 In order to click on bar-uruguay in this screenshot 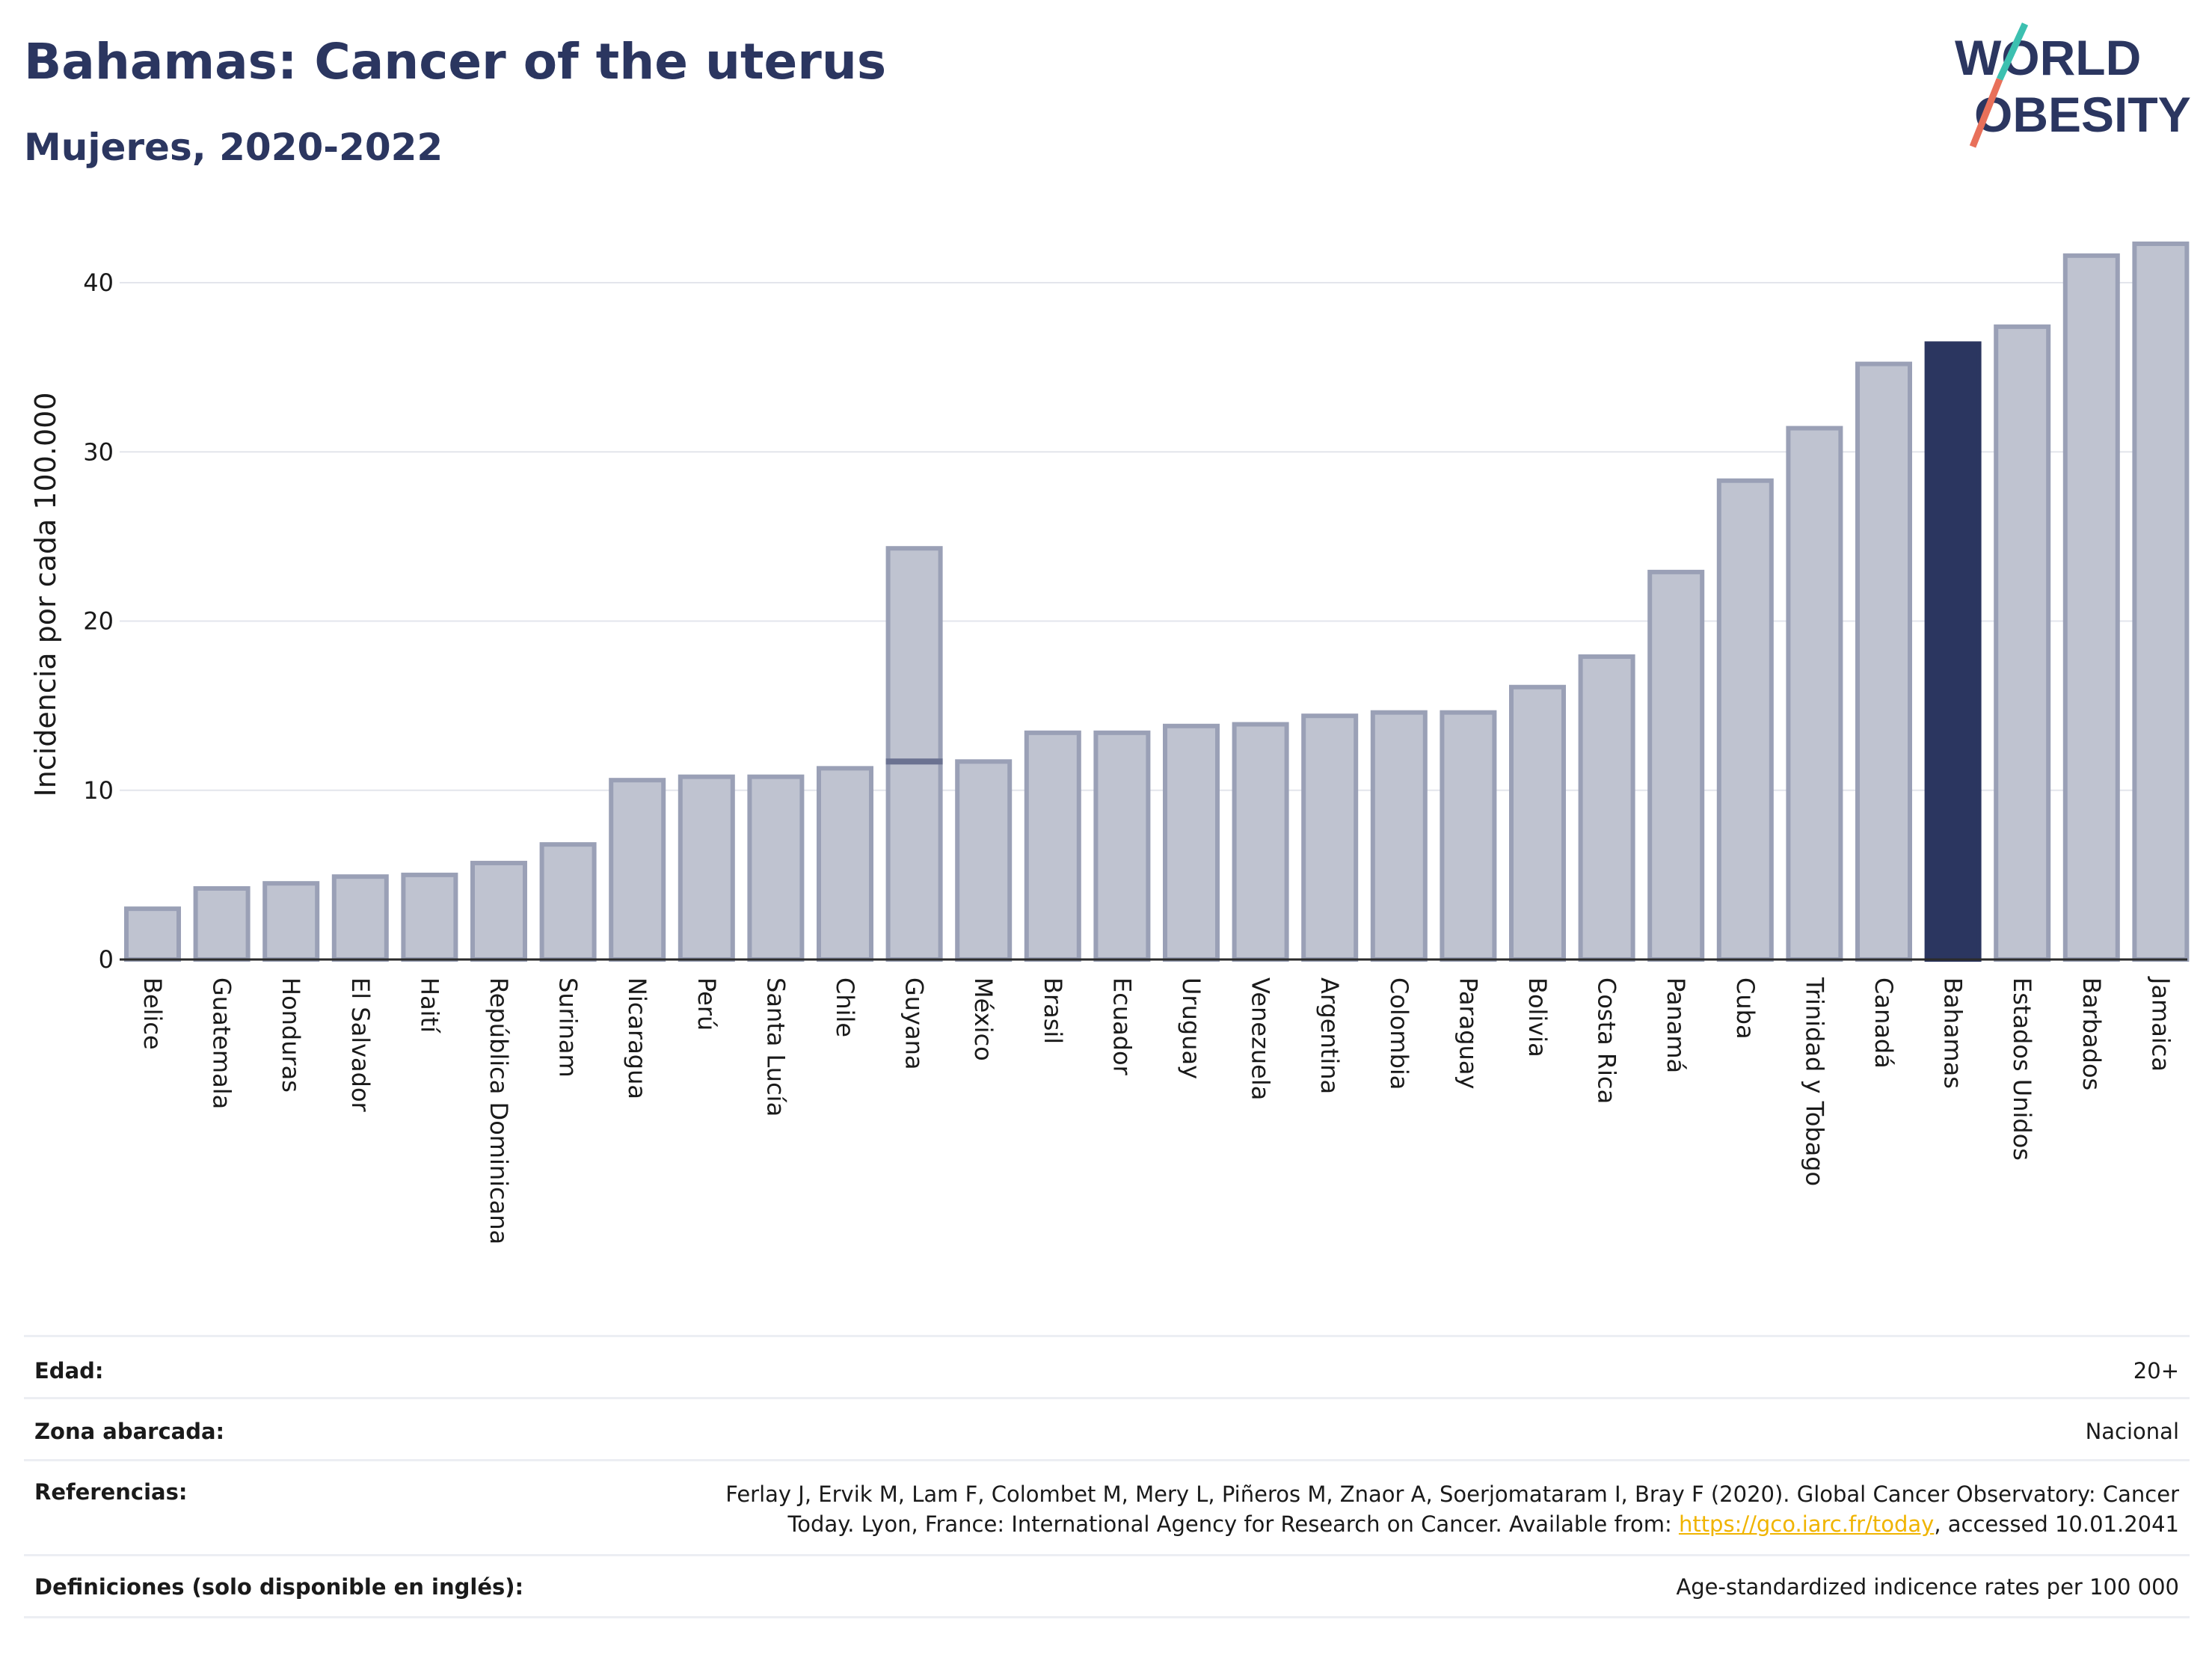, I will do `click(1191, 842)`.